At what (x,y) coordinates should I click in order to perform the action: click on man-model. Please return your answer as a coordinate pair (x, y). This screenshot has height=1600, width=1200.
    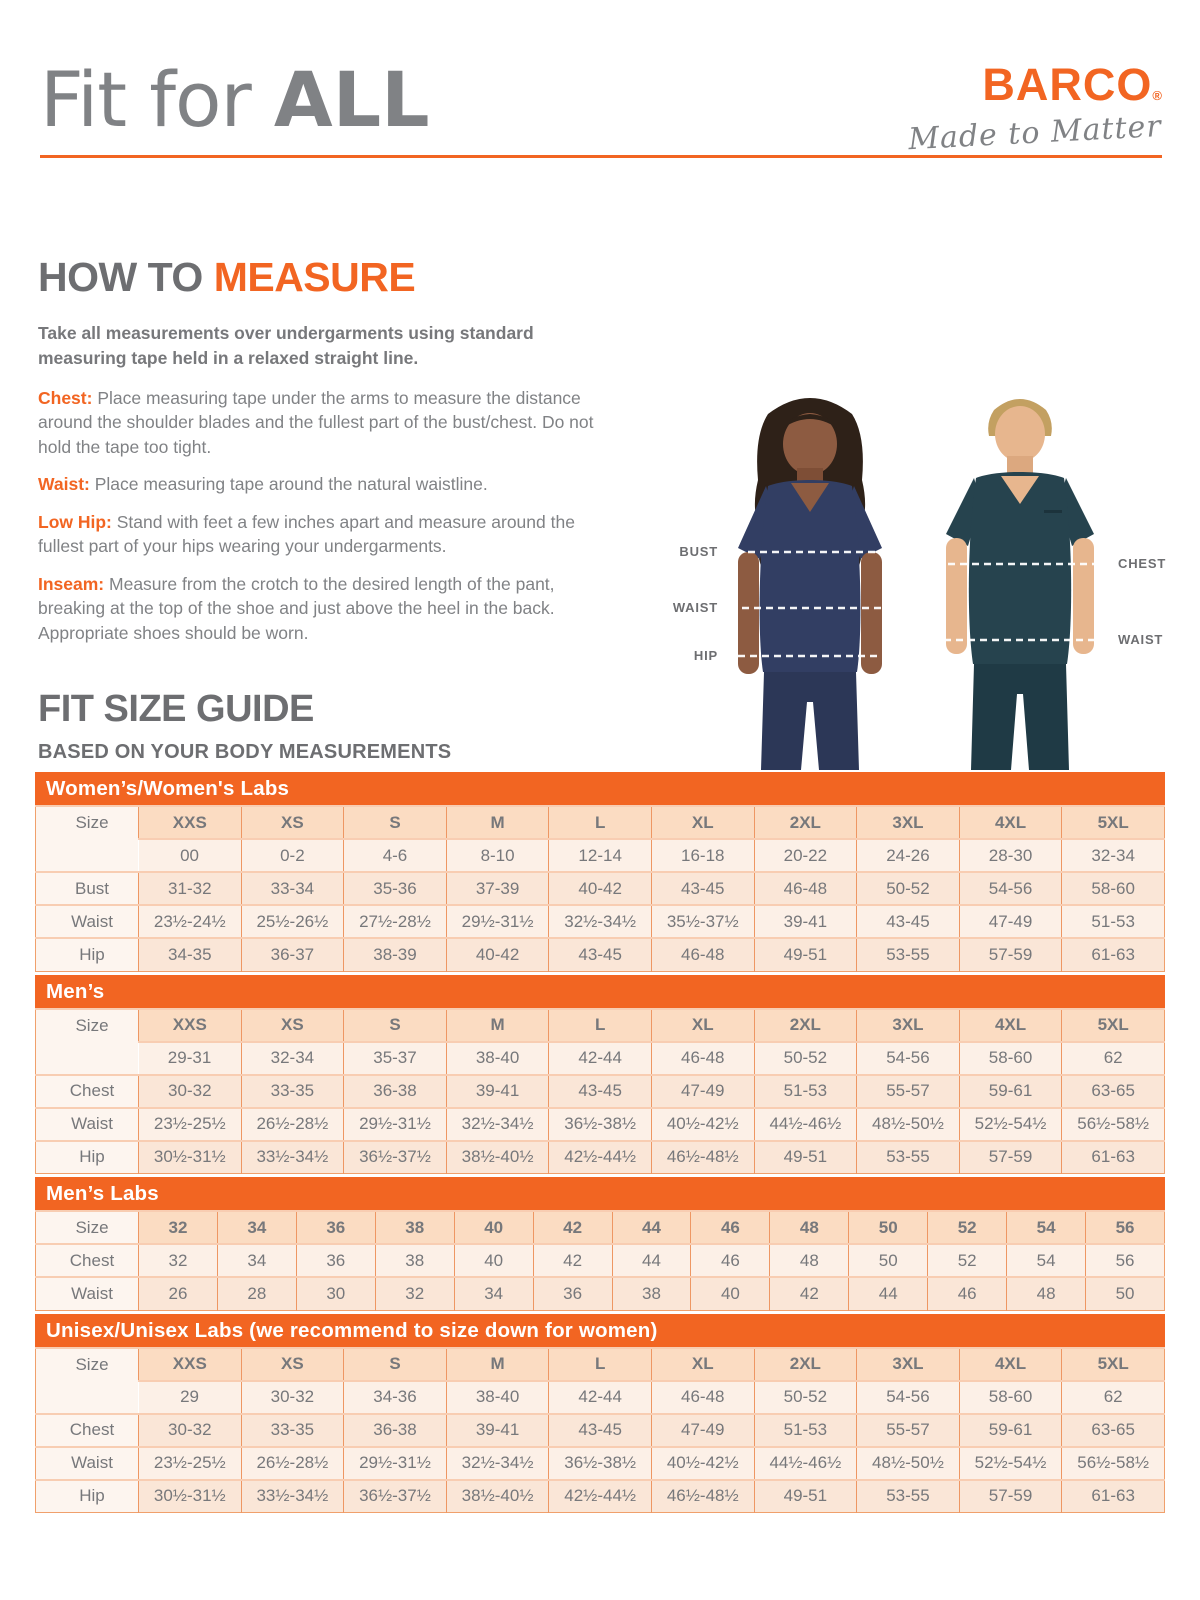
    Looking at the image, I should click on (1020, 584).